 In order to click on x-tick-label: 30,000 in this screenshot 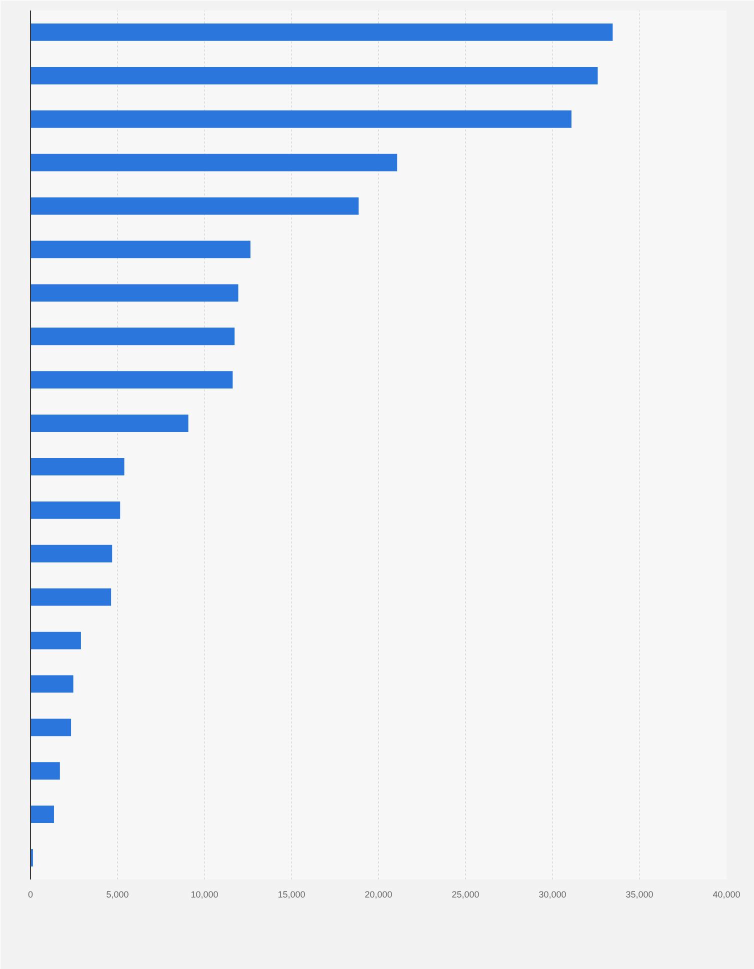, I will do `click(552, 895)`.